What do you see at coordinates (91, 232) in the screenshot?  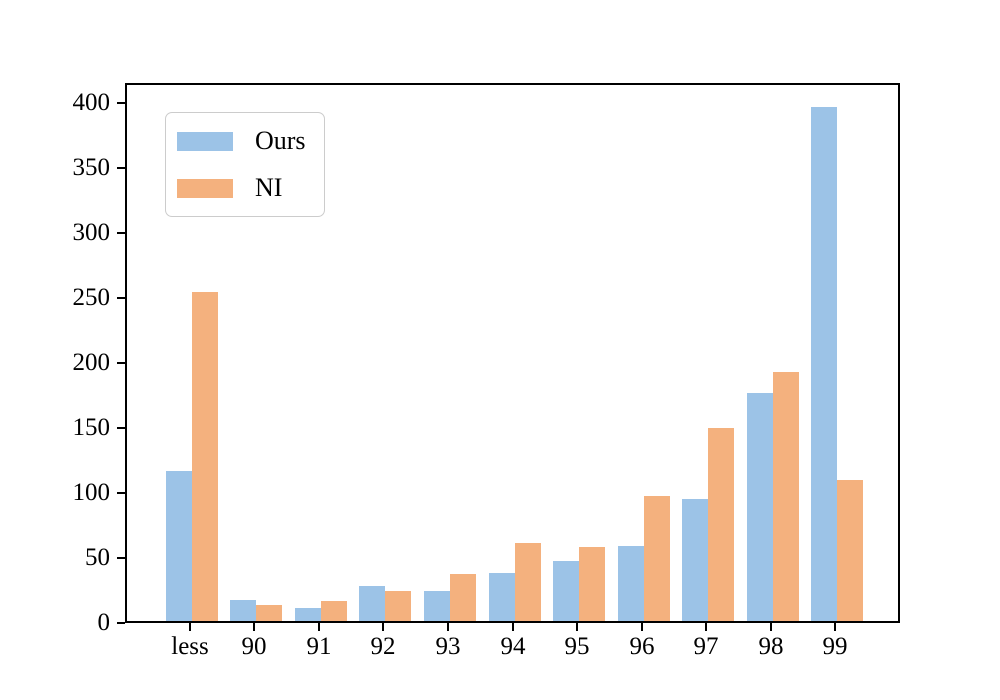 I see `y-tick-label: 300` at bounding box center [91, 232].